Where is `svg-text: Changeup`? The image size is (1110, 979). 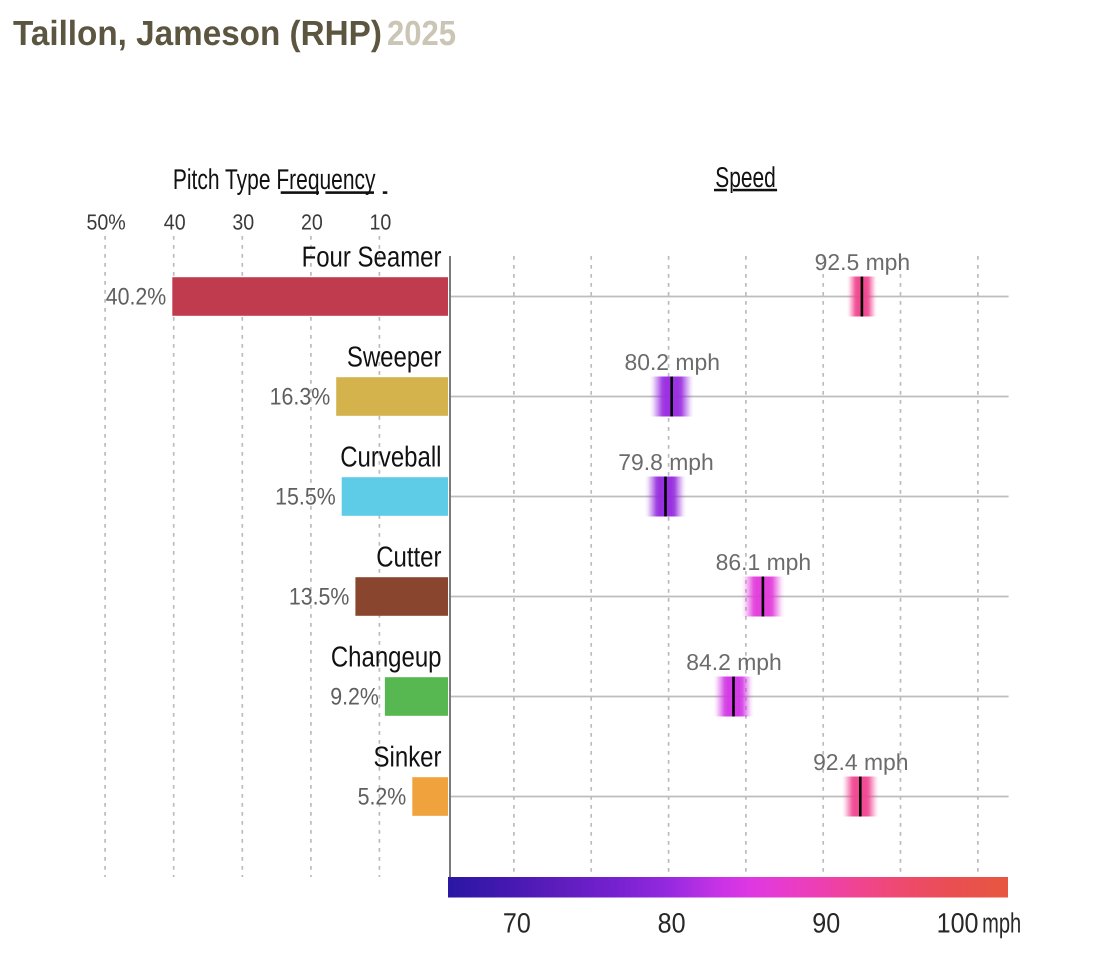 svg-text: Changeup is located at coordinates (386, 658).